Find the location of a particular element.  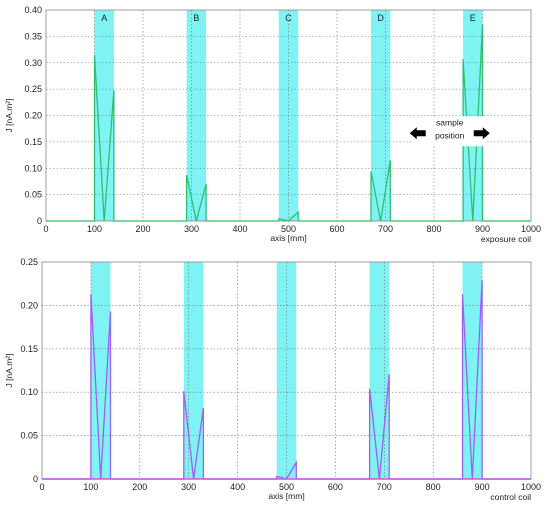

annotation-line-1: sample is located at coordinates (450, 122).